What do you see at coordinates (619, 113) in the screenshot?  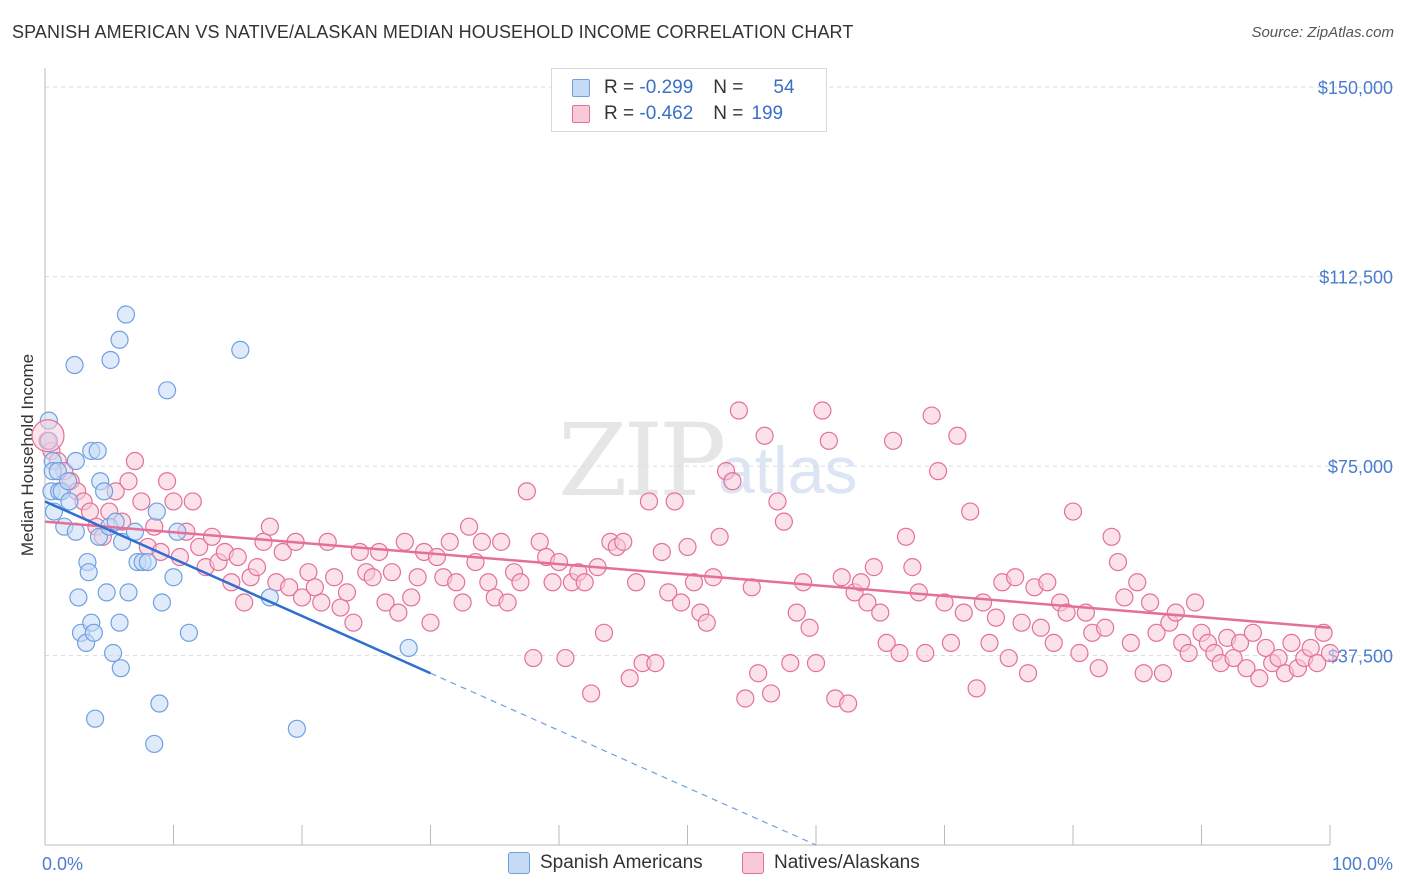 I see `legend-r-label: R =` at bounding box center [619, 113].